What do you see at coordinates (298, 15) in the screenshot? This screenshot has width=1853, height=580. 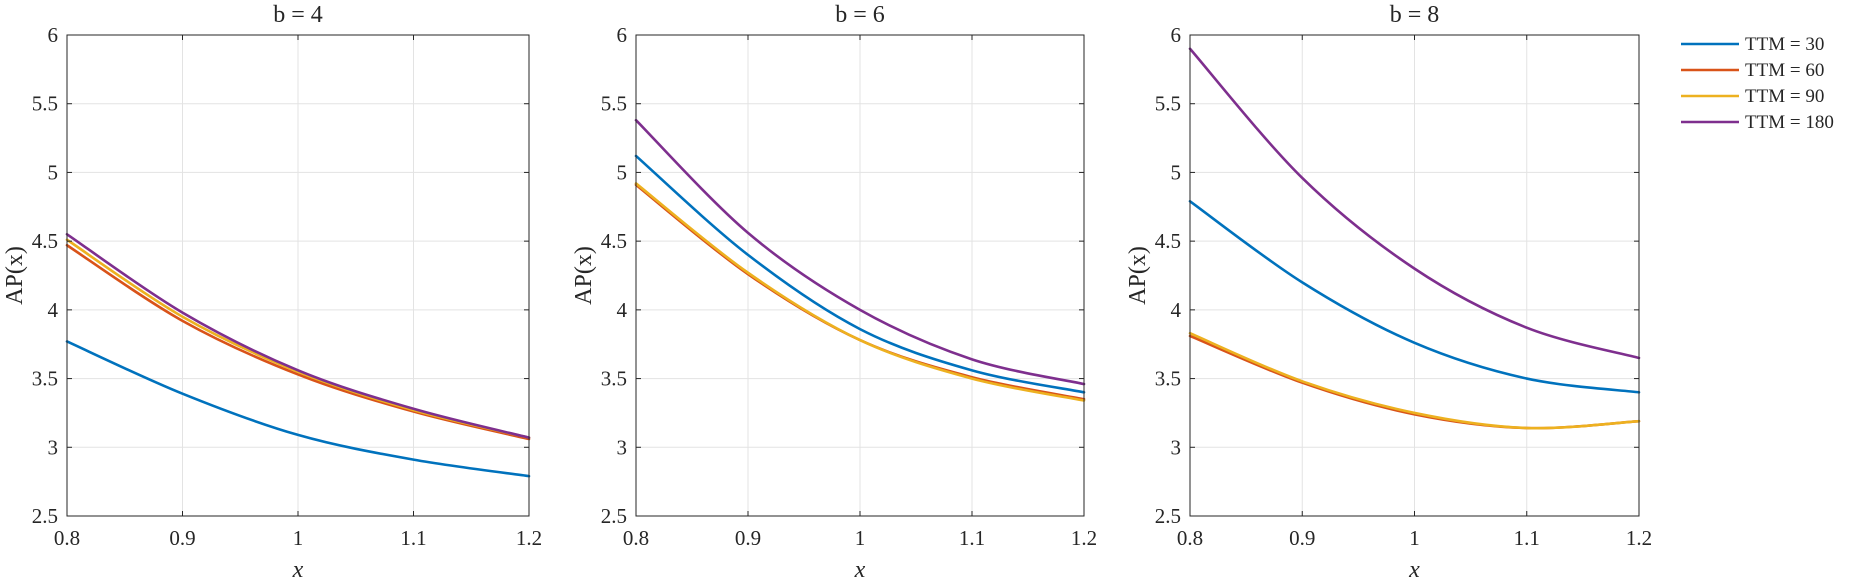 I see `chart-title: b = 4` at bounding box center [298, 15].